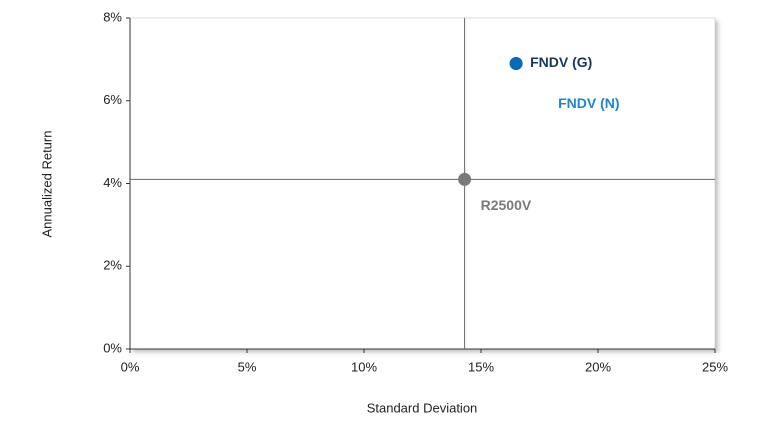 The height and width of the screenshot is (423, 765). I want to click on x-tick-label: 20%, so click(598, 366).